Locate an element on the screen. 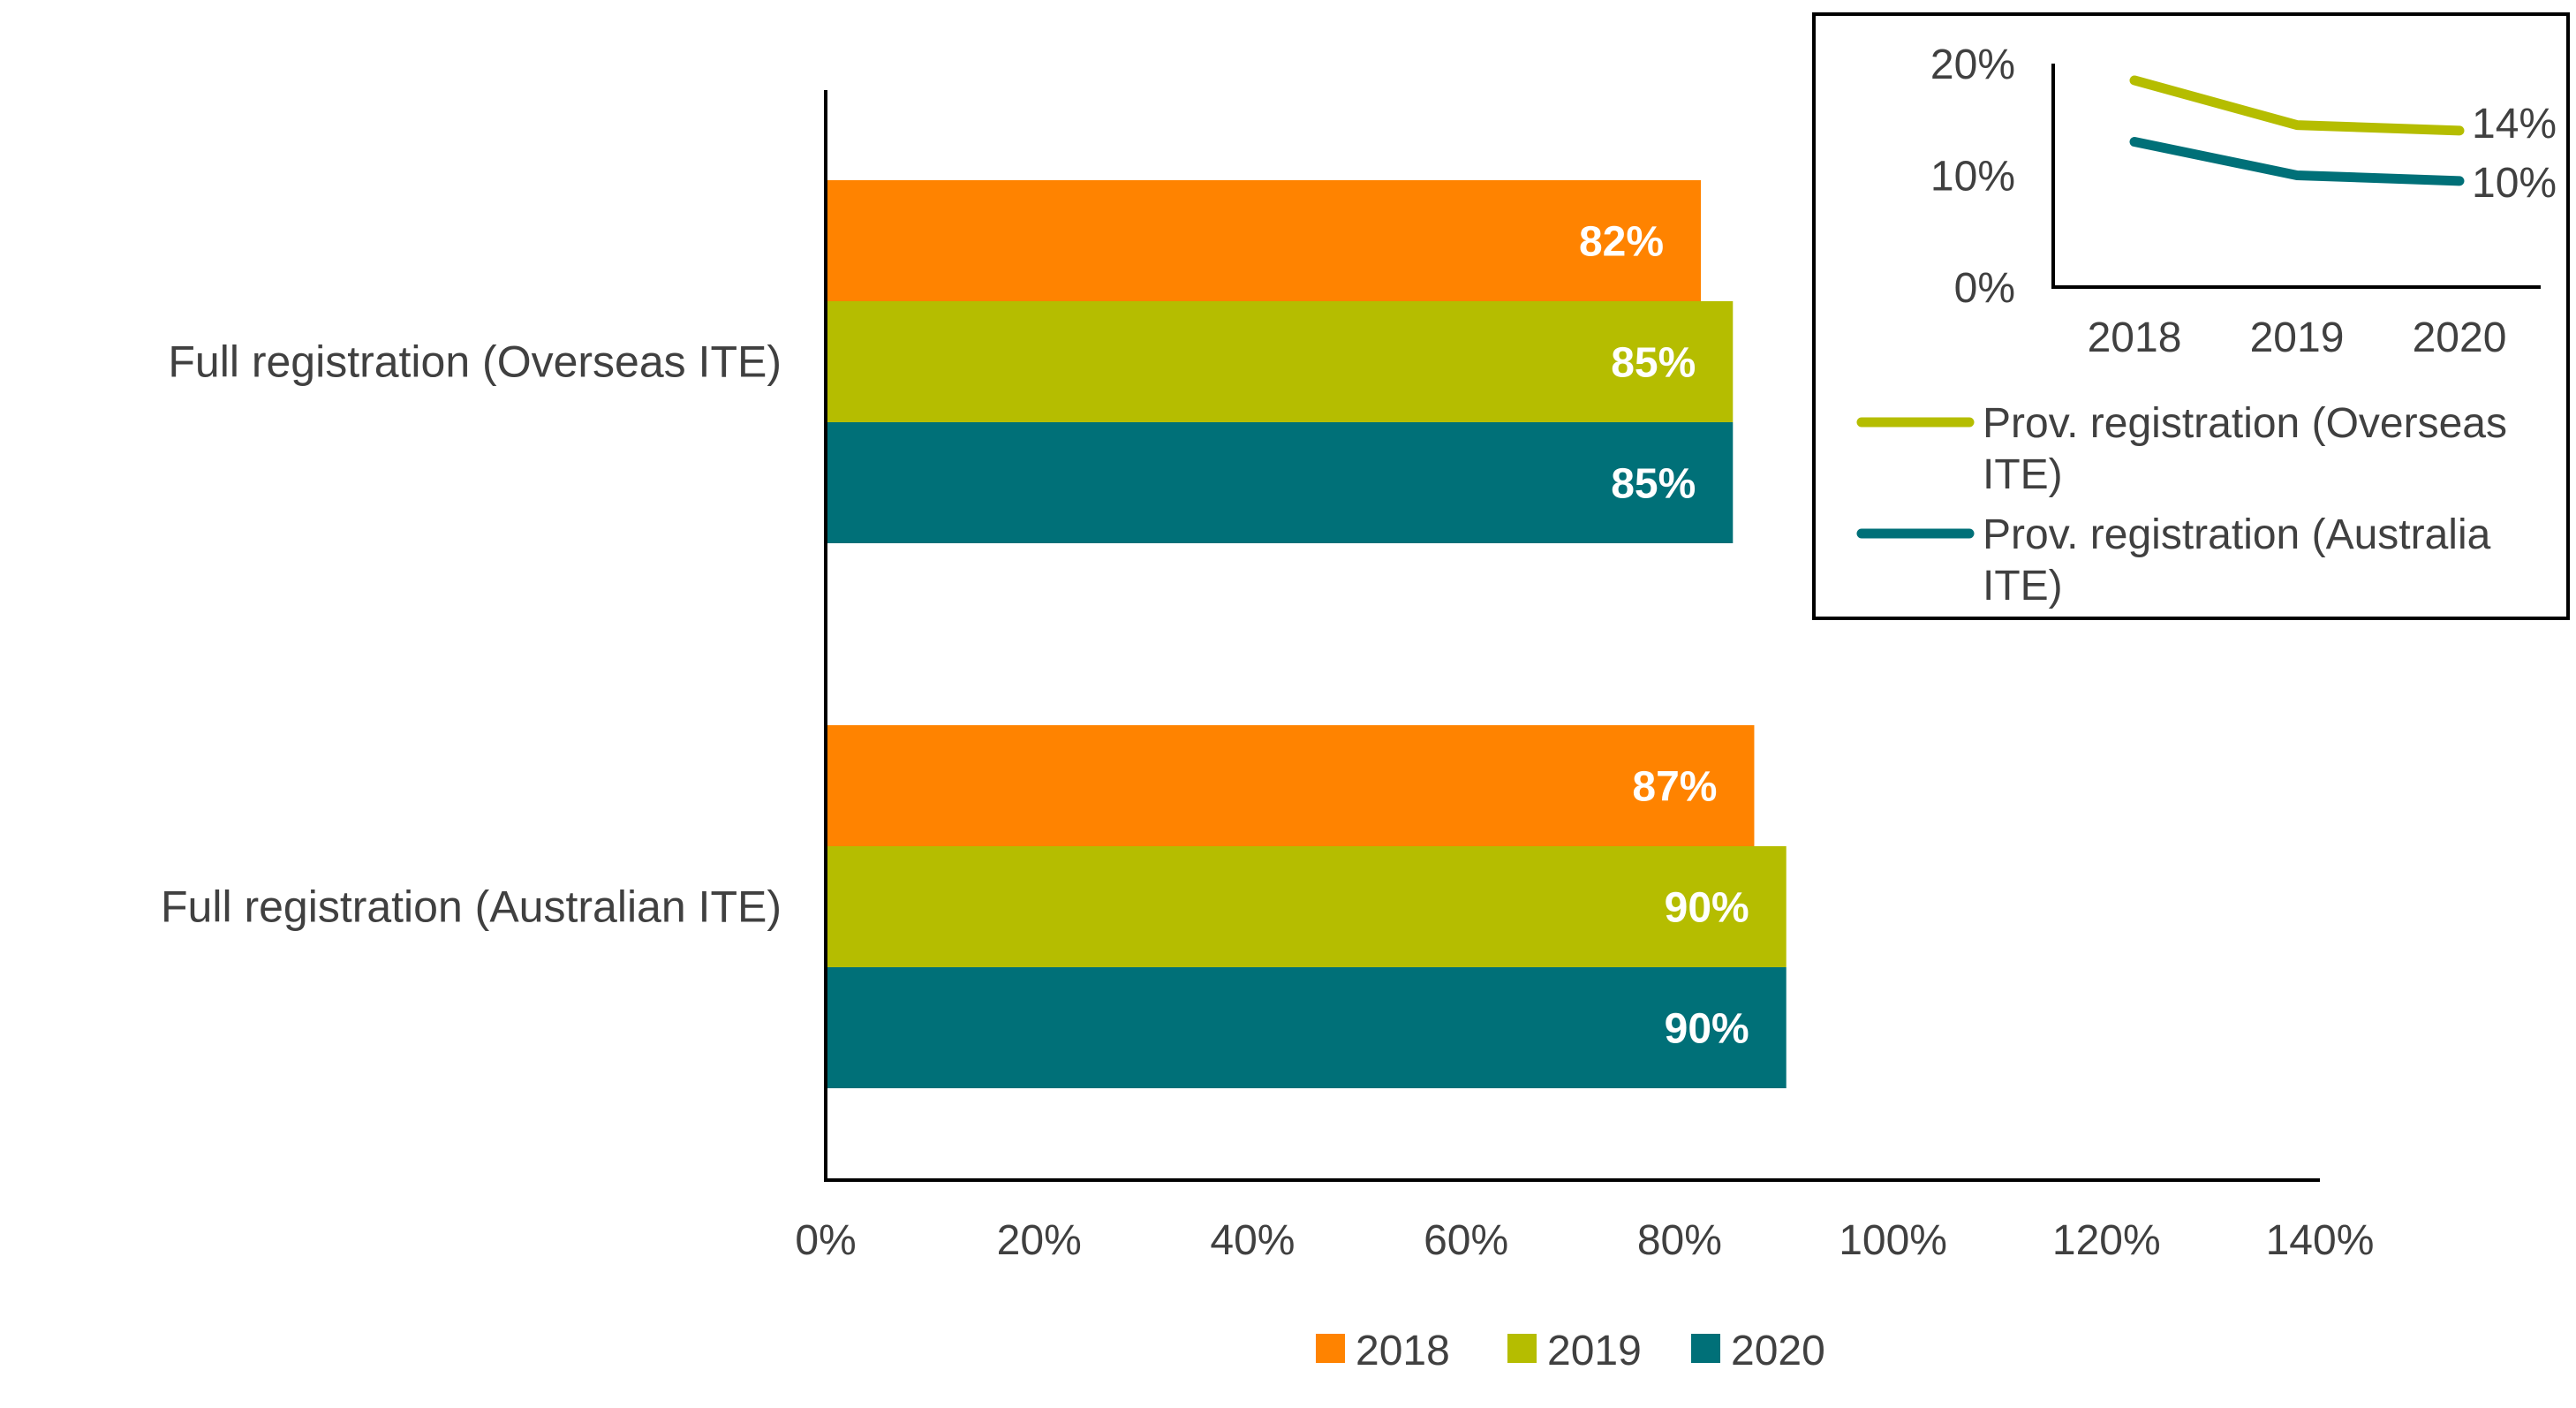  category-label: Full registration (Overseas ITE) is located at coordinates (475, 362).